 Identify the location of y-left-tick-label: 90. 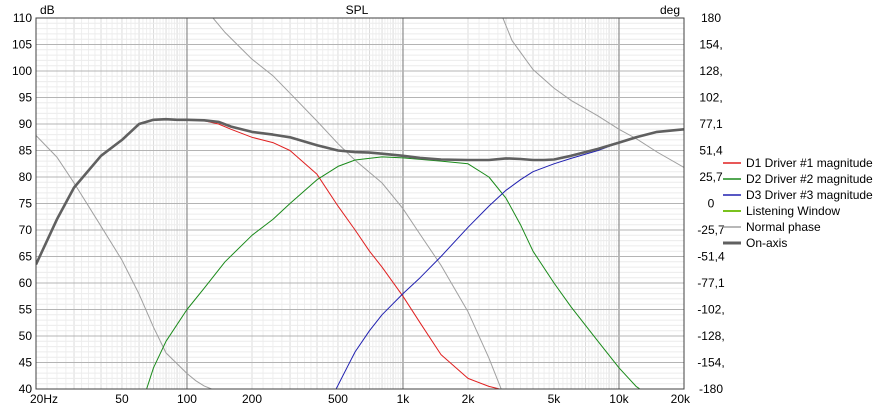
(26, 124).